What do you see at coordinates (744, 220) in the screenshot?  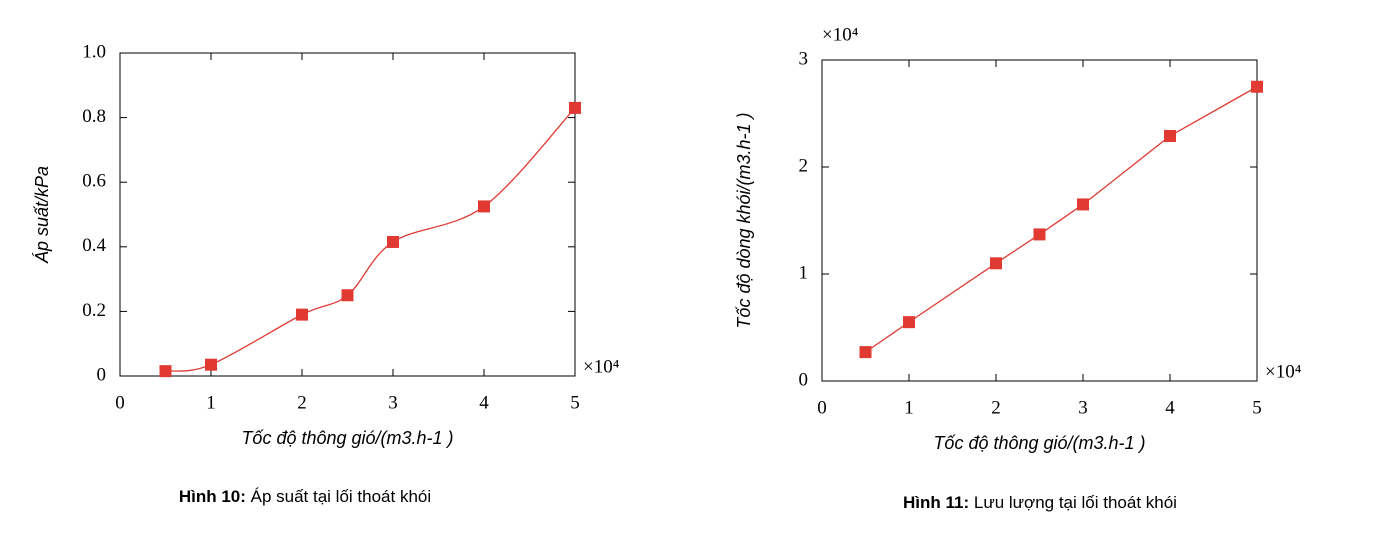 I see `y-axis-label: Tốc độ dòng khói/(m3.h-1 )` at bounding box center [744, 220].